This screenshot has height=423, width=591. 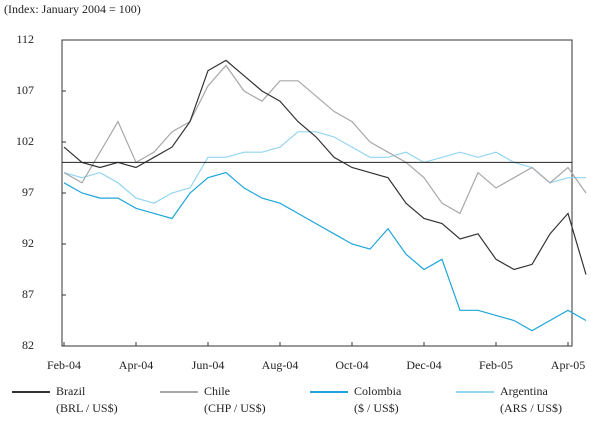 I want to click on y-tick-label: 97, so click(x=28, y=192).